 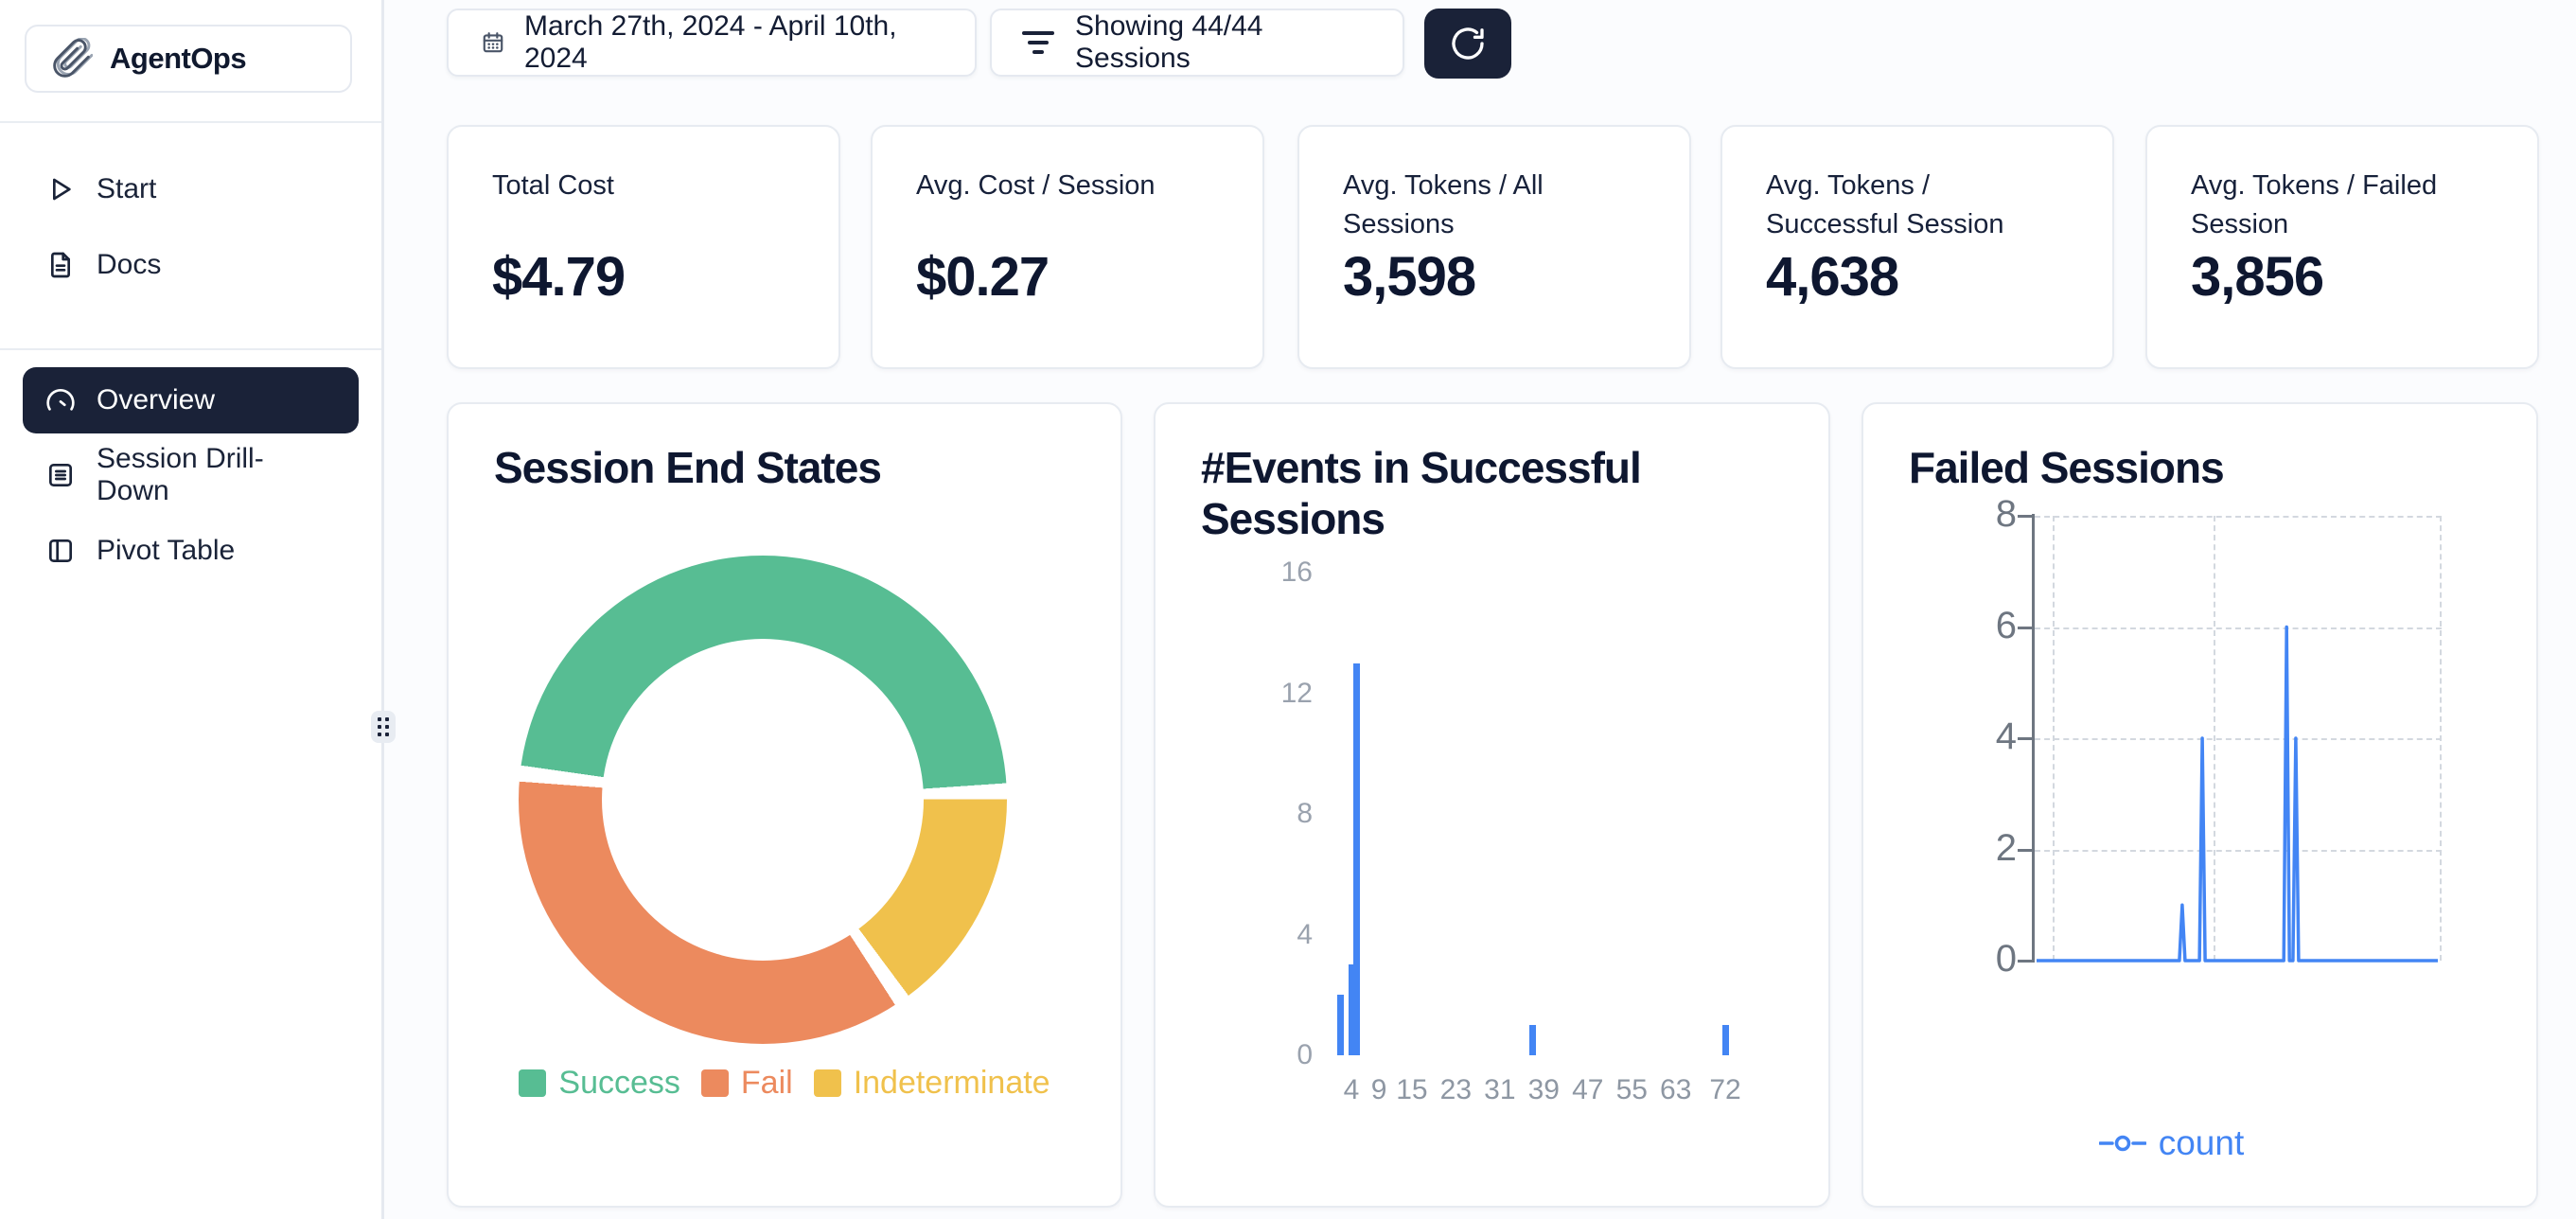 I want to click on stat-label: Avg. Cost / Session, so click(x=1036, y=185).